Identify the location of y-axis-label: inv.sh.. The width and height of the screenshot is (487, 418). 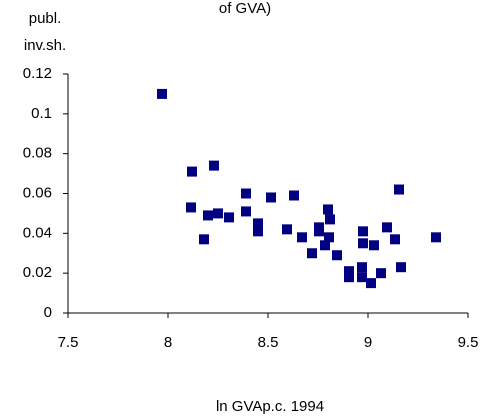
(45, 45).